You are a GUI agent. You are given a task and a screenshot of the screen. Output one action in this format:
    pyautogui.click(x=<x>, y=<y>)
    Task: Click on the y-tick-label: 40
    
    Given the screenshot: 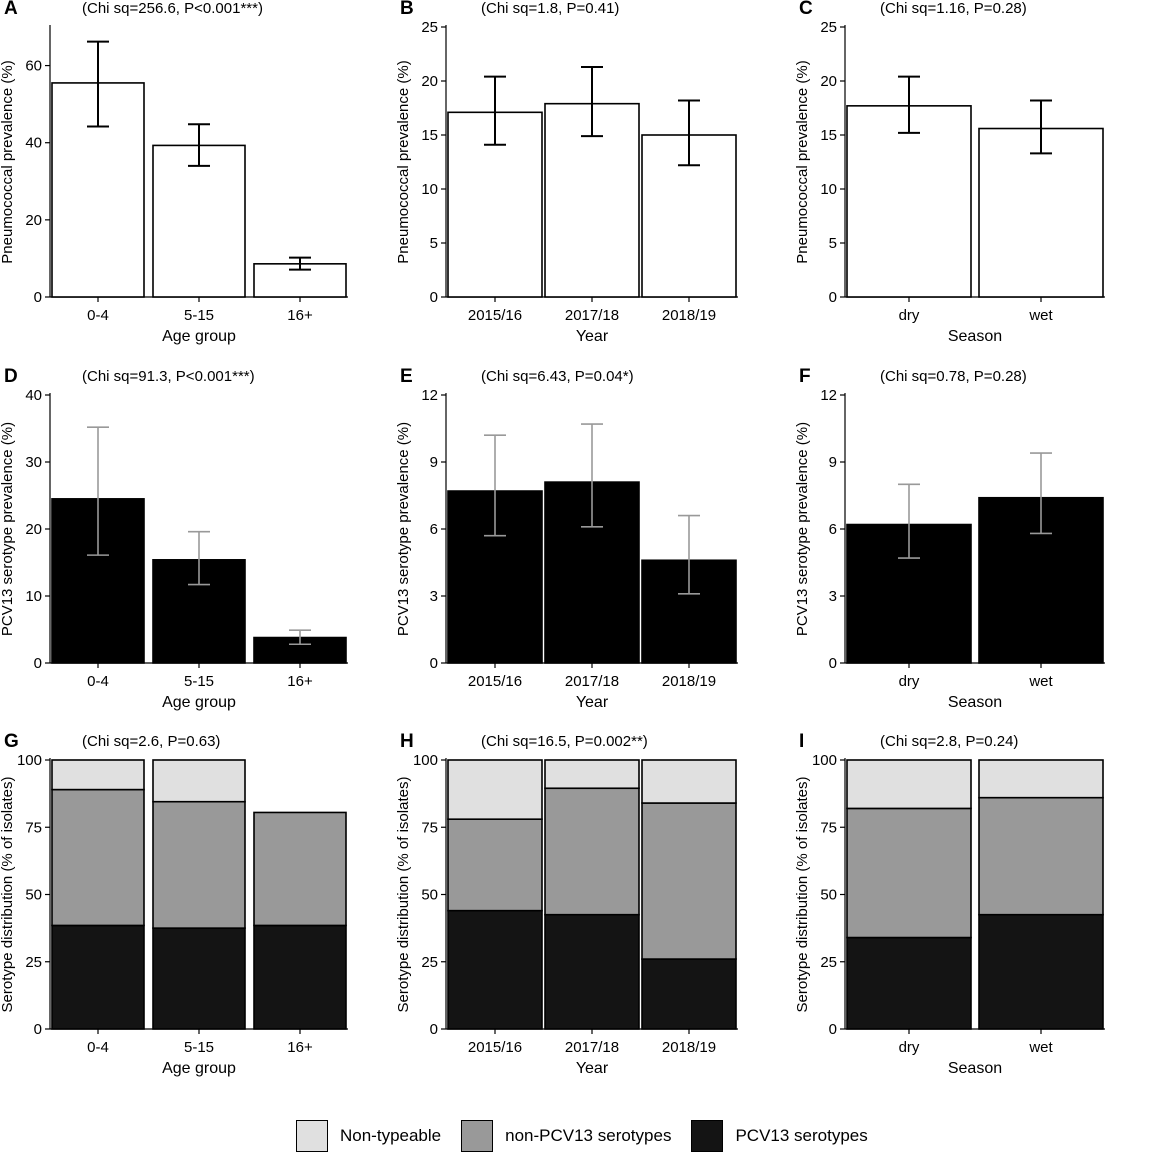 What is the action you would take?
    pyautogui.click(x=33, y=143)
    